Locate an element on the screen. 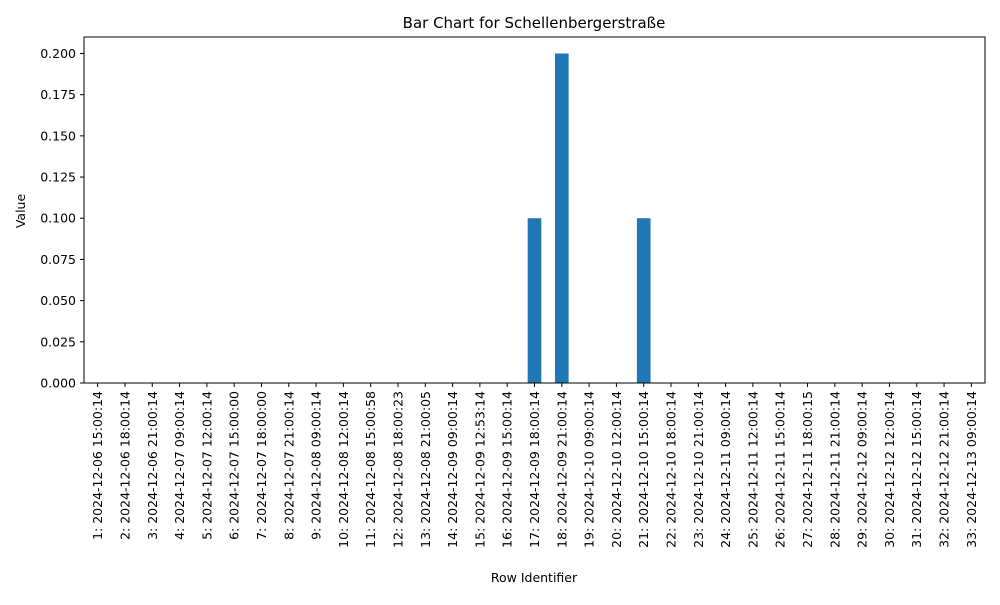 Image resolution: width=1000 pixels, height=605 pixels. x-tick-label: 11: 2024-12-08 15:00:58 is located at coordinates (370, 469).